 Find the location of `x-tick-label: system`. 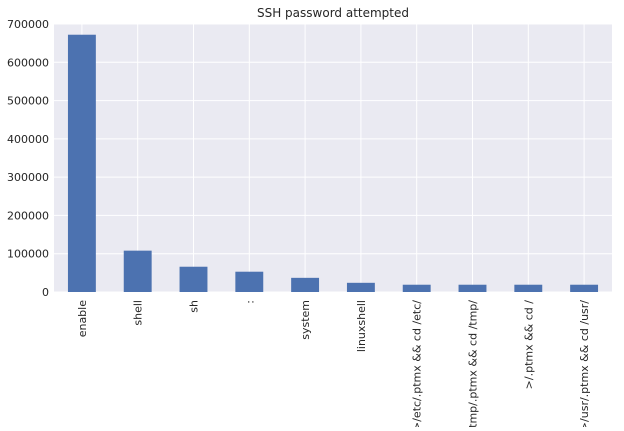

x-tick-label: system is located at coordinates (305, 320).